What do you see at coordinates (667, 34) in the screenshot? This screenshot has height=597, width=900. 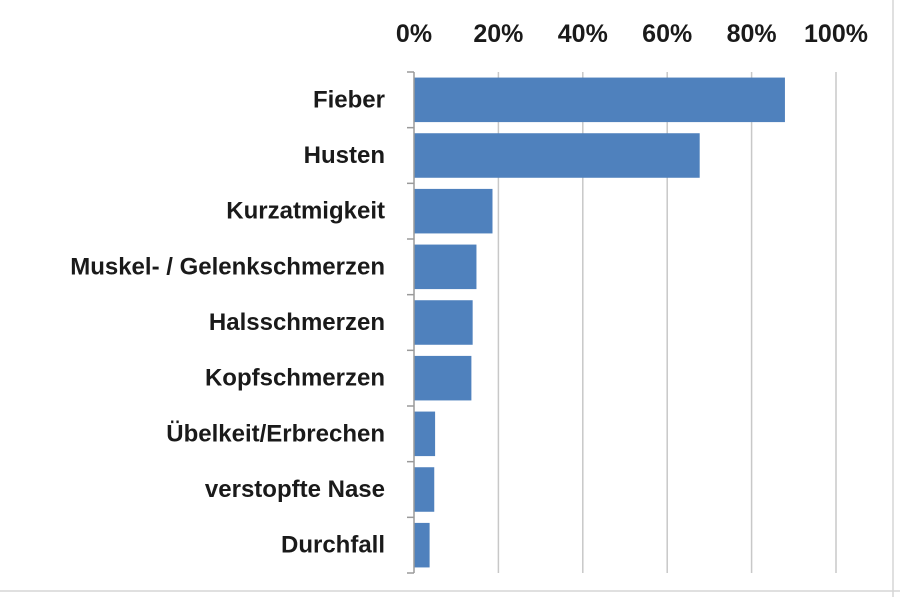 I see `x-tick-label-60: 60%` at bounding box center [667, 34].